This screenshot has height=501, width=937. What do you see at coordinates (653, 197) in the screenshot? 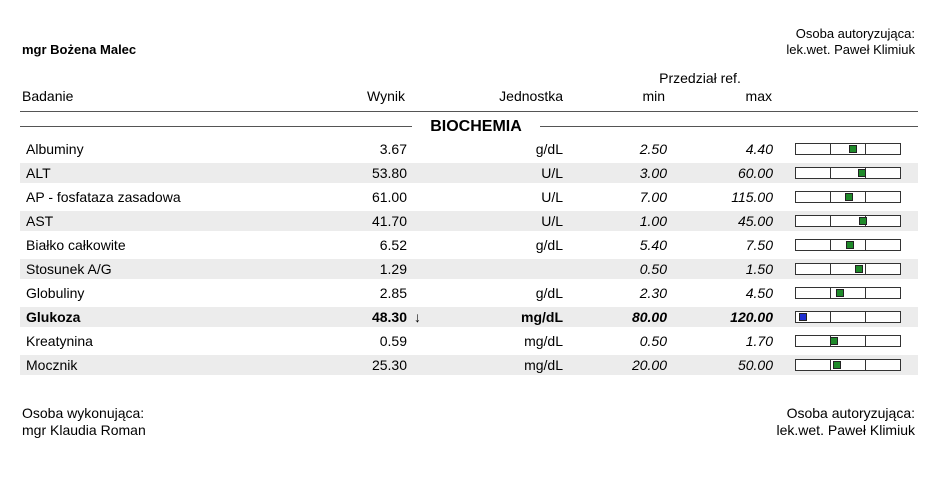
I see `ref-min: 7.00` at bounding box center [653, 197].